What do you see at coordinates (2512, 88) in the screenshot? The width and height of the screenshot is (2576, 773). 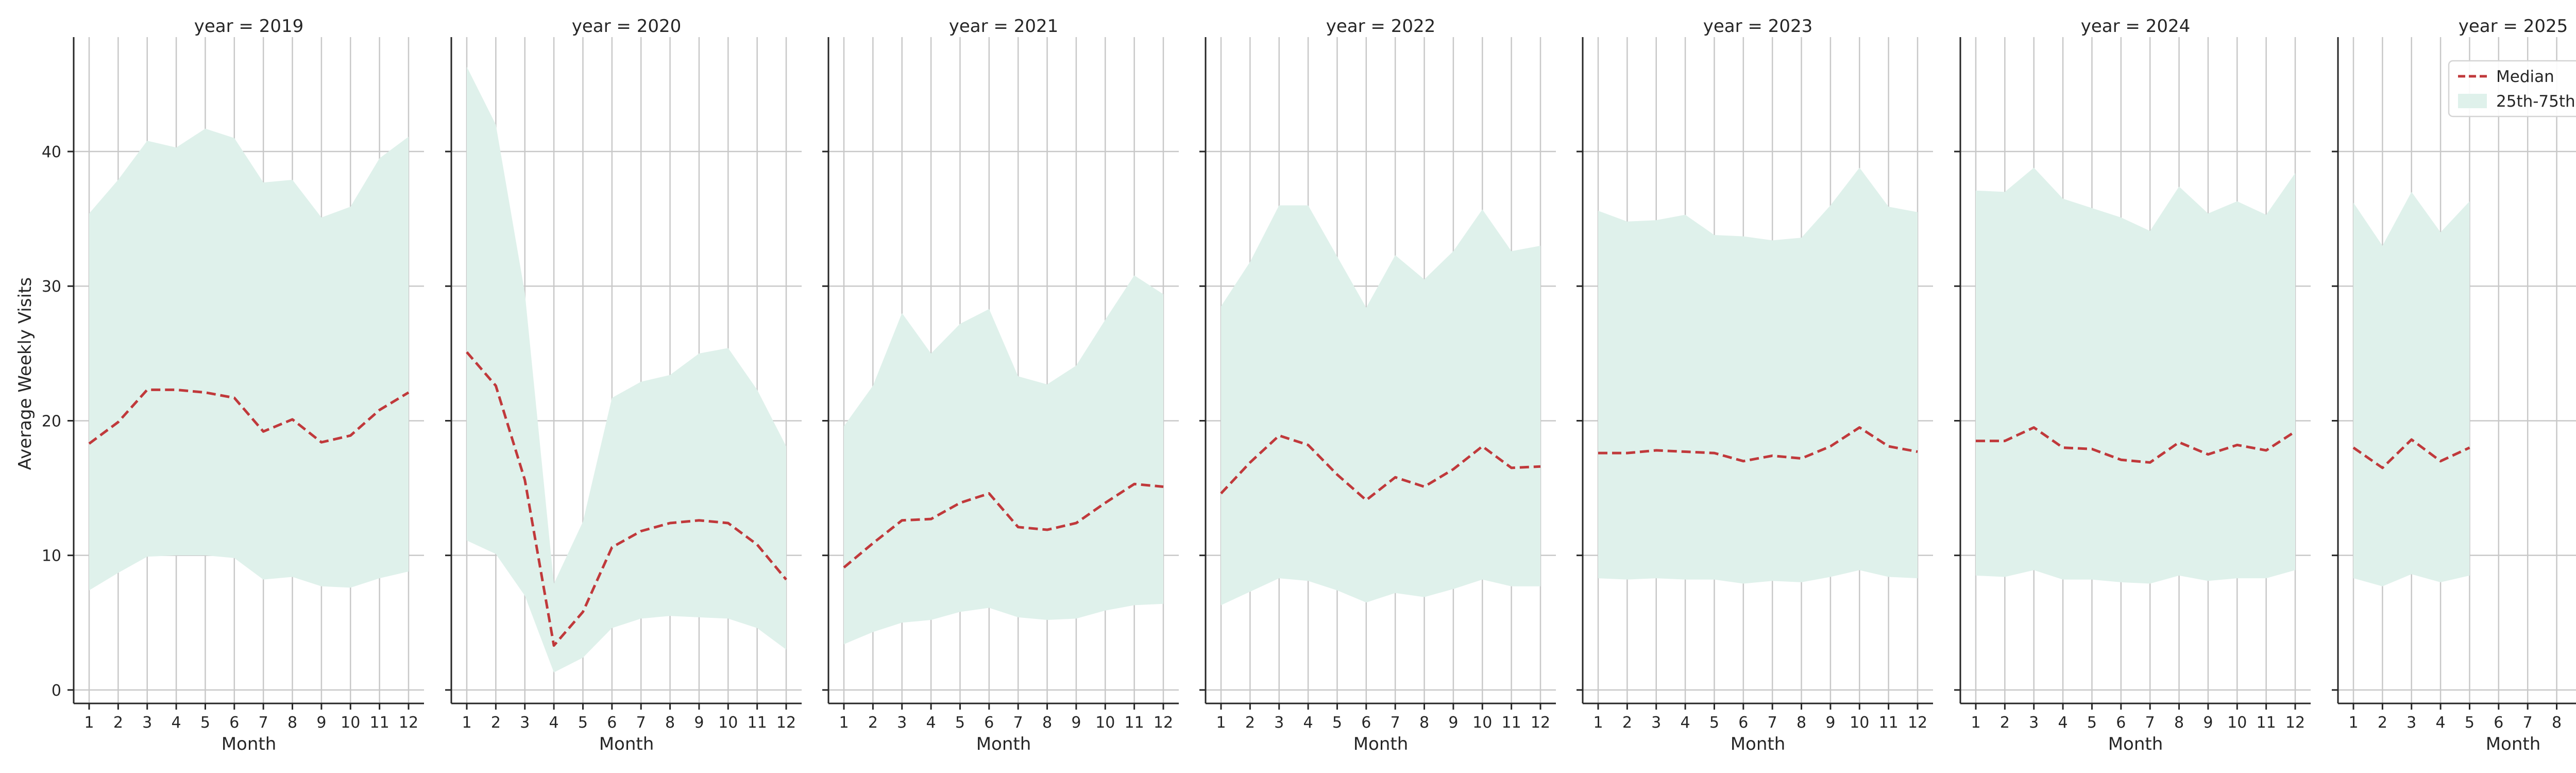 I see `legend: Median 25th-75th Percentile` at bounding box center [2512, 88].